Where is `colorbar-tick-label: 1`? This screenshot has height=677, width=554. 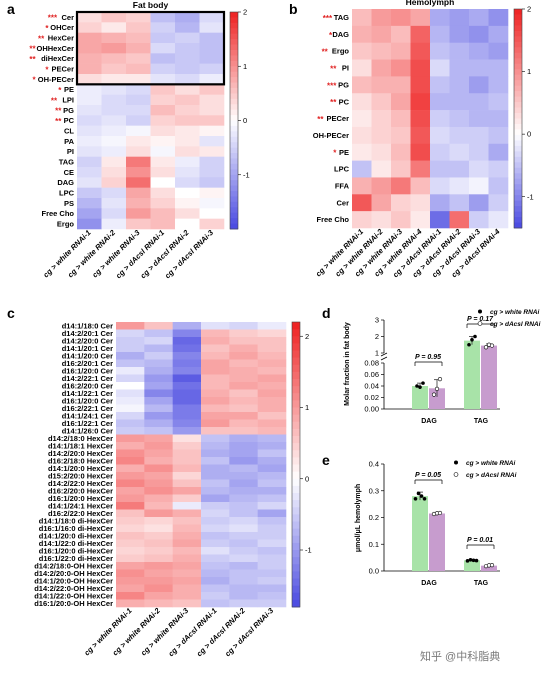
colorbar-tick-label: 1 is located at coordinates (307, 407).